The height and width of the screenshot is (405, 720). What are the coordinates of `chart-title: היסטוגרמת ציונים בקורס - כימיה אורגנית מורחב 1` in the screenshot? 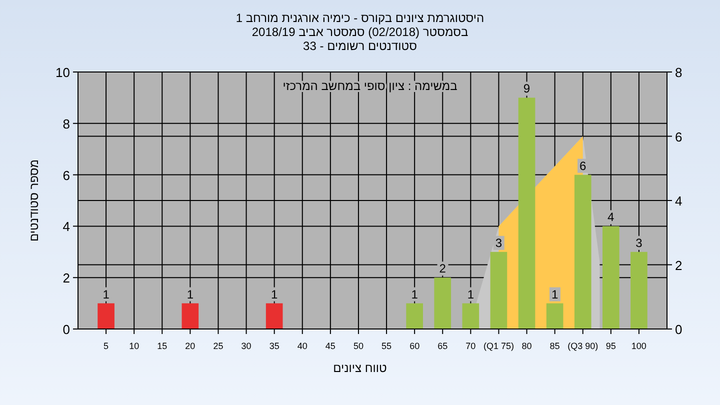 It's located at (360, 18).